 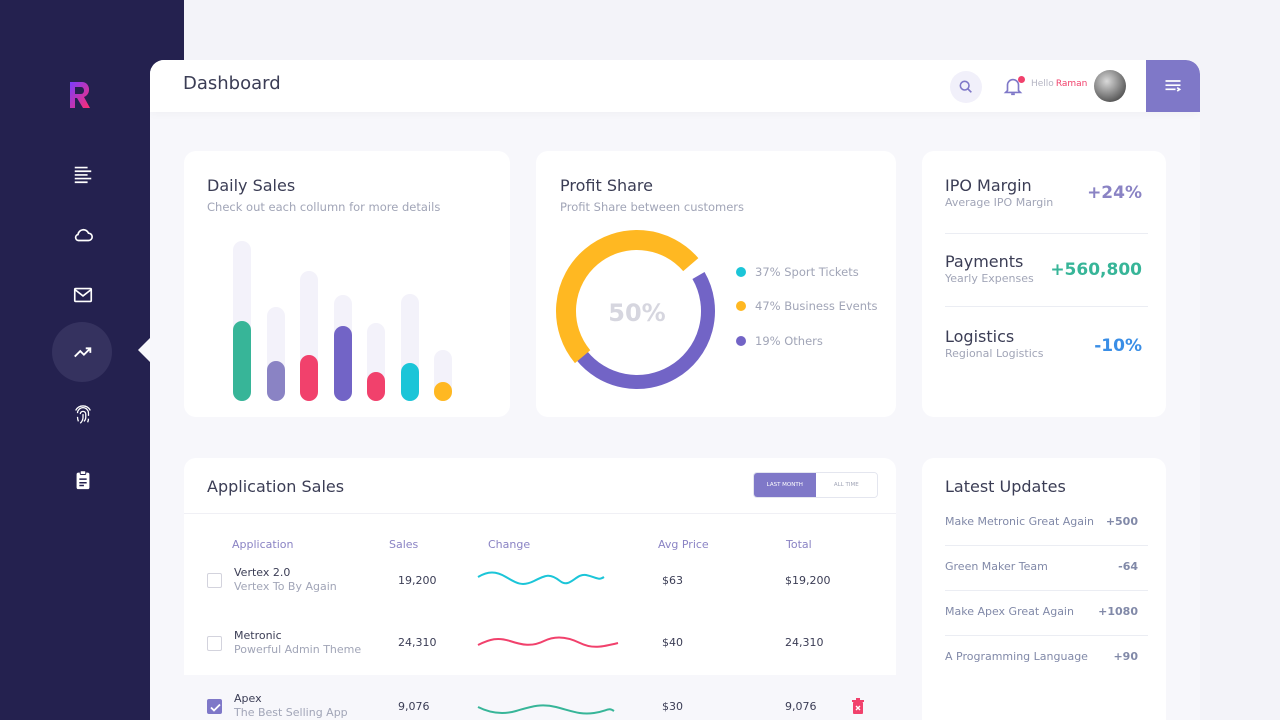 I want to click on avg-price-value: $63, so click(x=672, y=580).